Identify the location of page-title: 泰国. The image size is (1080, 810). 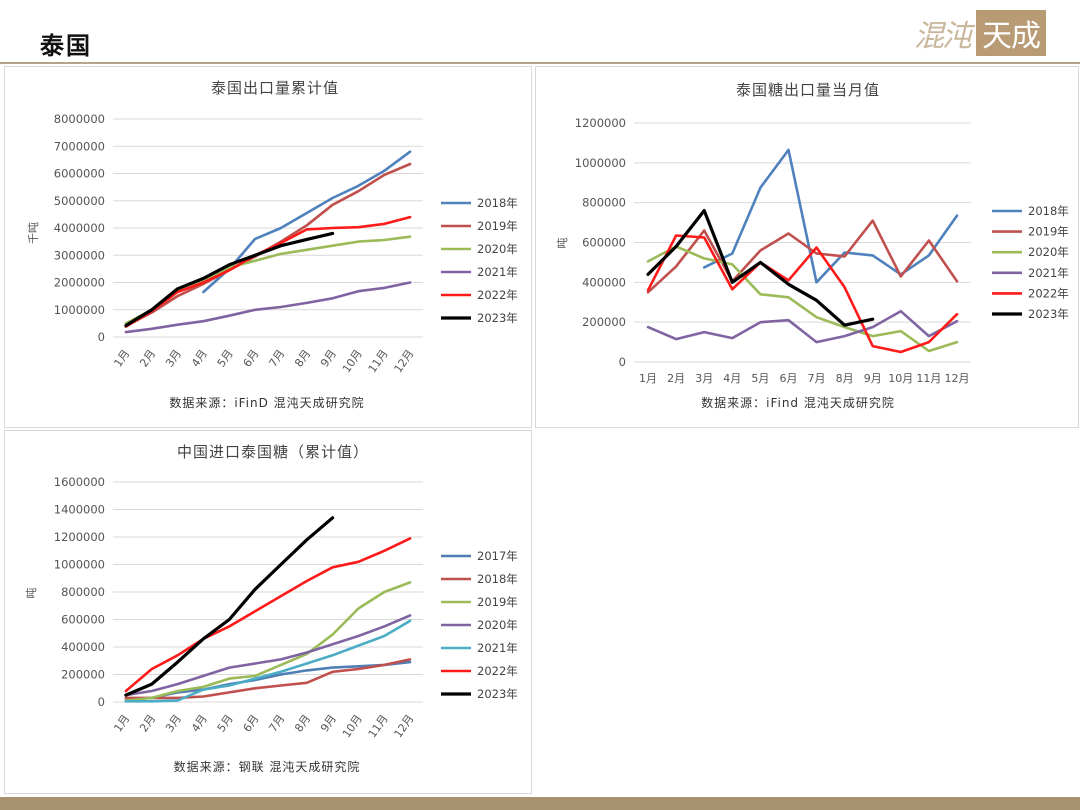
(66, 45).